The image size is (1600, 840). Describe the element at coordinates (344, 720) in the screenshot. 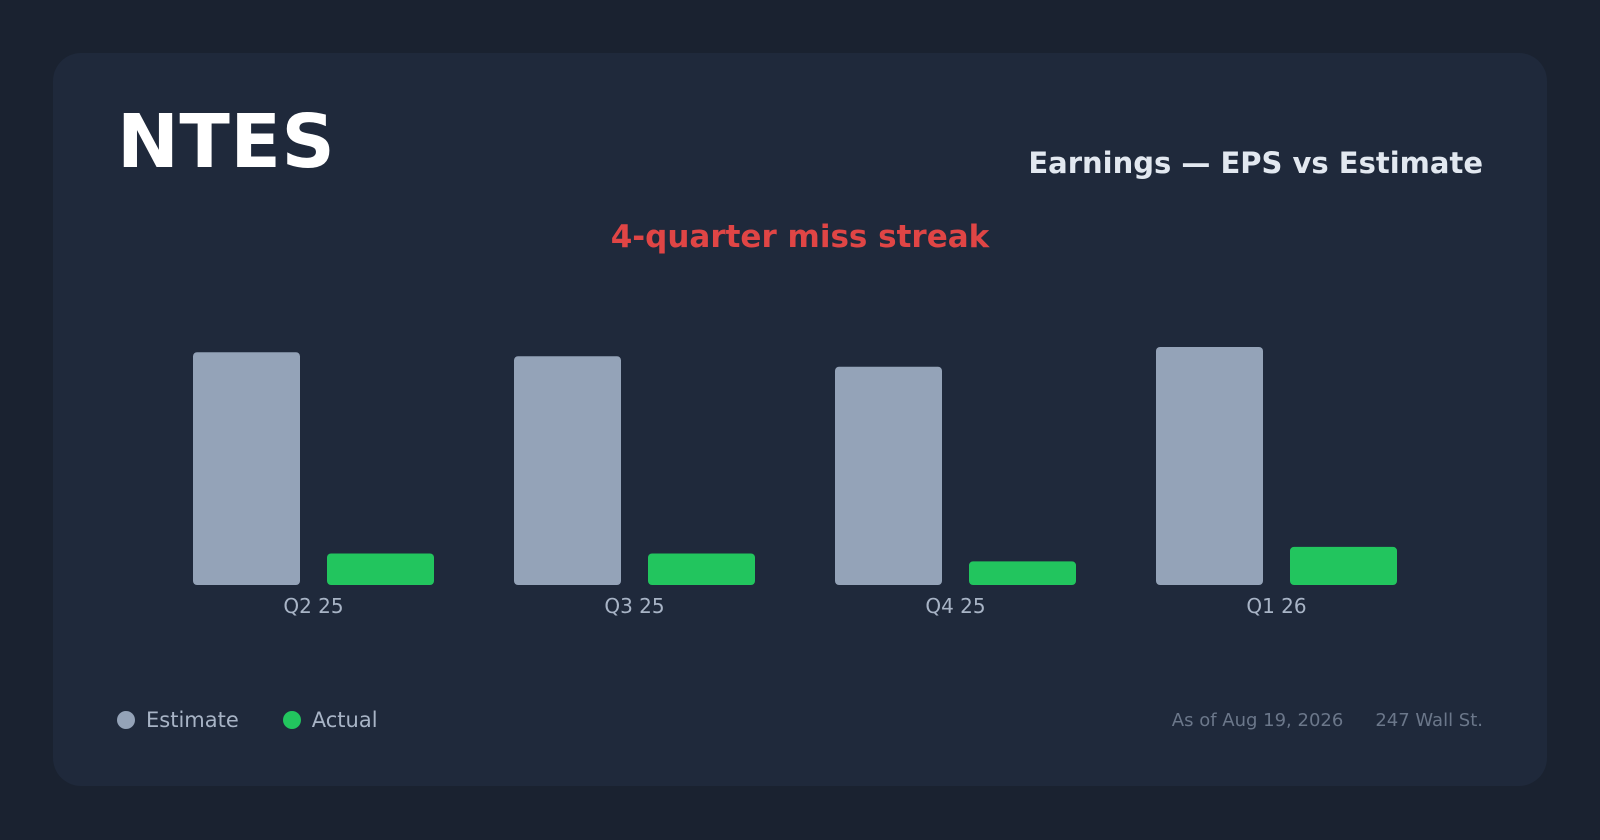

I see `legend-label-actual: Actual` at that location.